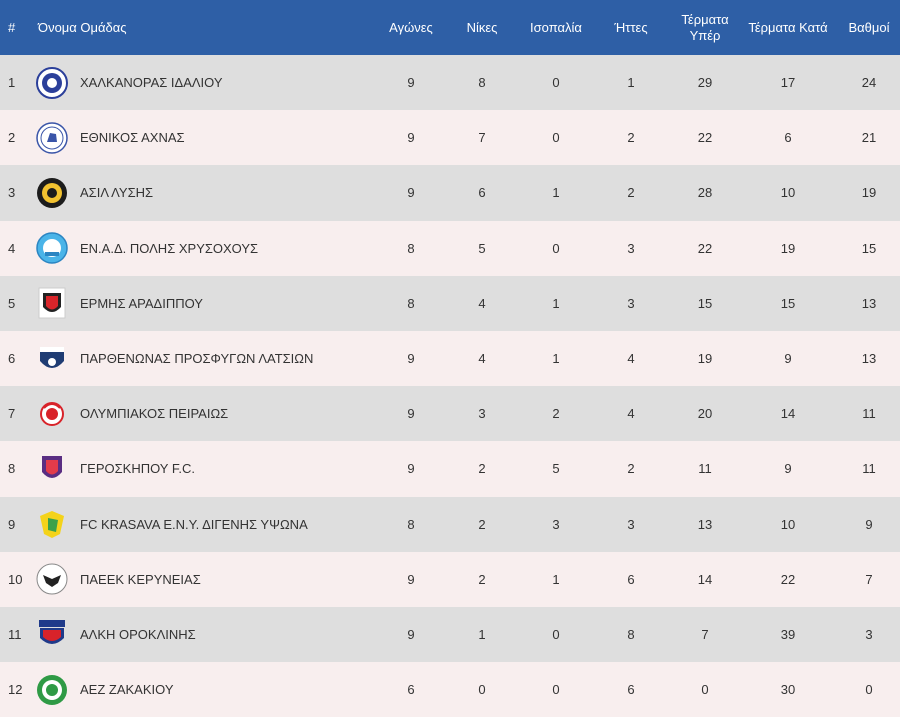  What do you see at coordinates (450, 83) in the screenshot?
I see `table-row: 1 ΧΑΛΚΑΝΟΡΑΣ ΙΔΑΛΙΟΥ 9 8 0 1 29 17 24` at bounding box center [450, 83].